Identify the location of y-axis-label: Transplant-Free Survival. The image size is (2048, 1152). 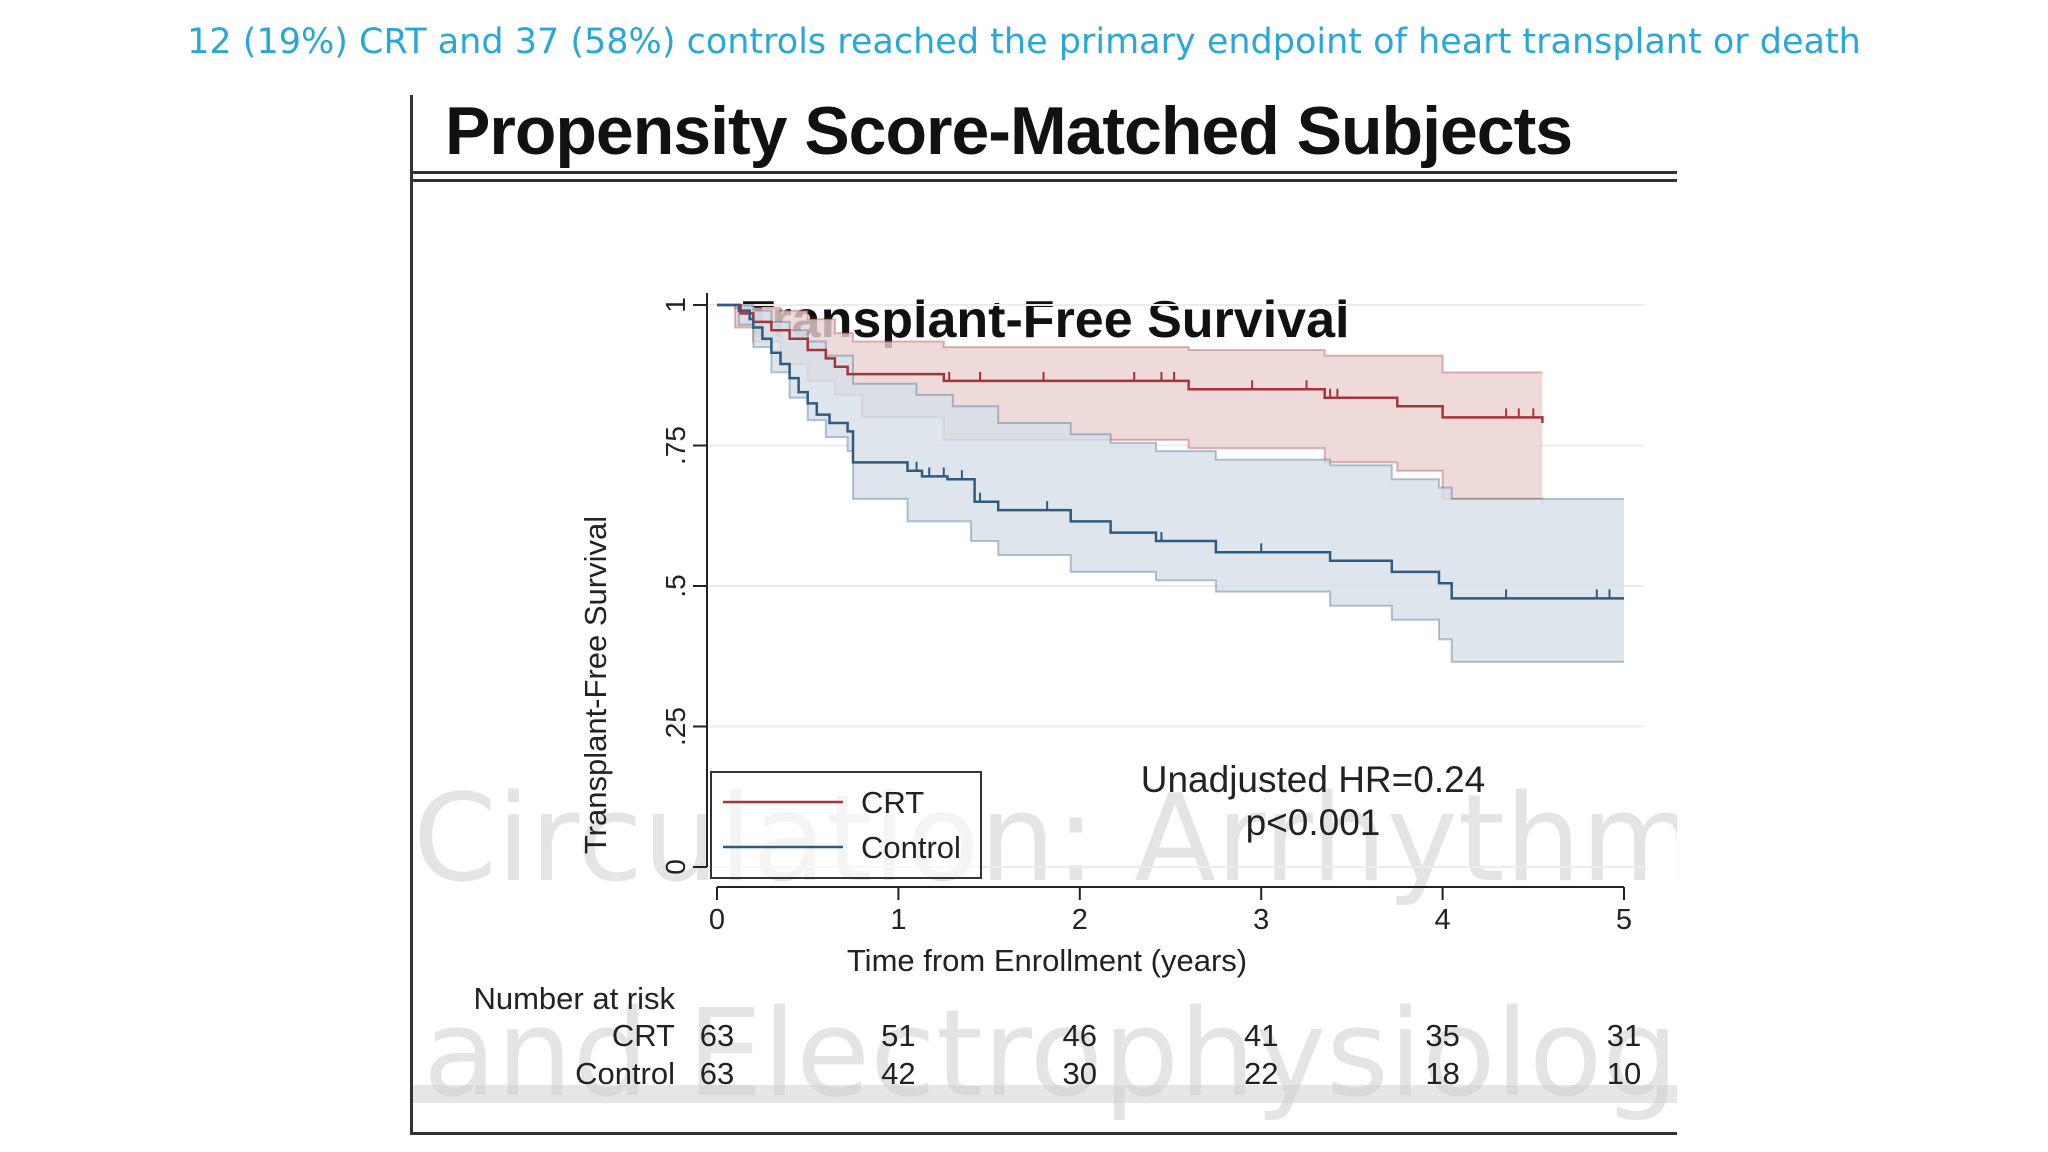
(595, 685).